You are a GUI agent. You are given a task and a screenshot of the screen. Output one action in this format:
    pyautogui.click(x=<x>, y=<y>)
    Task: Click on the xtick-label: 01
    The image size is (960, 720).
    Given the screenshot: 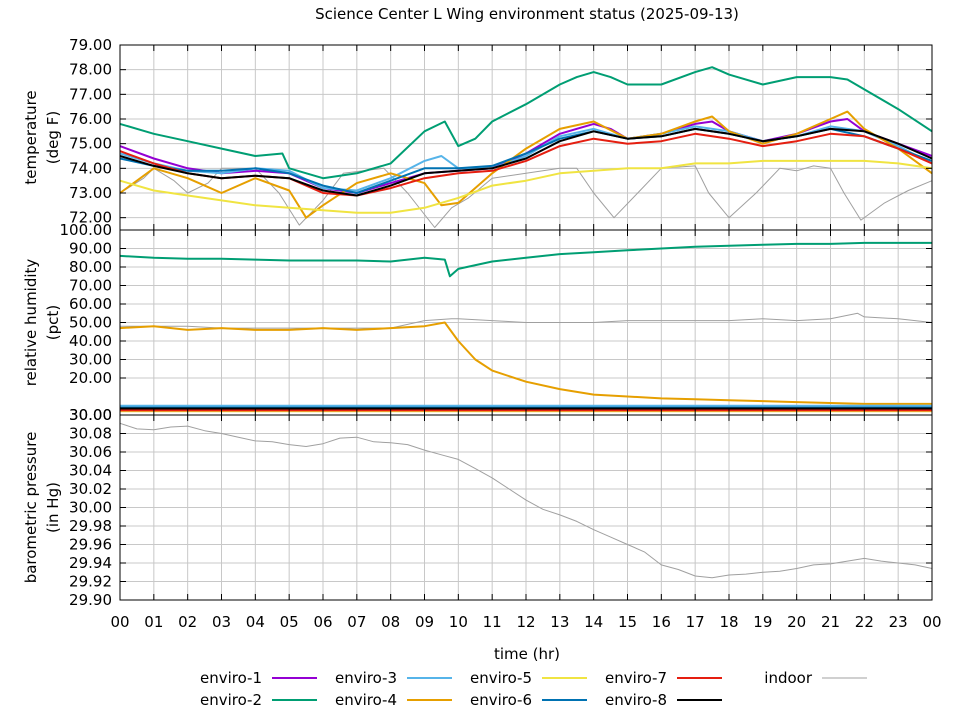 What is the action you would take?
    pyautogui.click(x=153, y=622)
    